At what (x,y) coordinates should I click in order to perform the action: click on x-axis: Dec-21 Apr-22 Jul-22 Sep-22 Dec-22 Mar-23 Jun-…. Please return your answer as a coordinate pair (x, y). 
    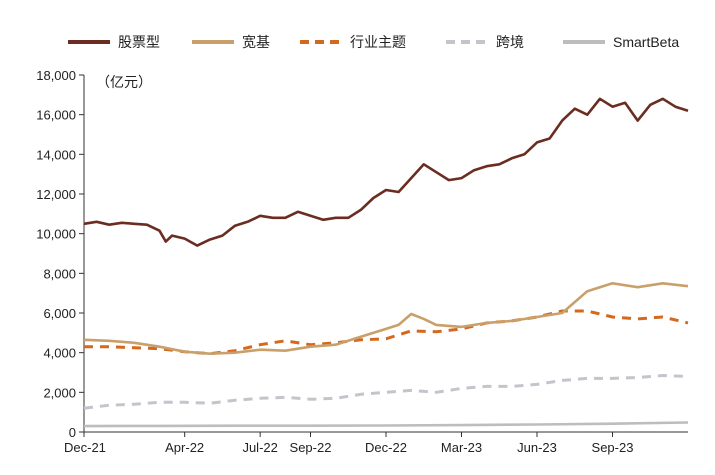
    Looking at the image, I should click on (376, 443).